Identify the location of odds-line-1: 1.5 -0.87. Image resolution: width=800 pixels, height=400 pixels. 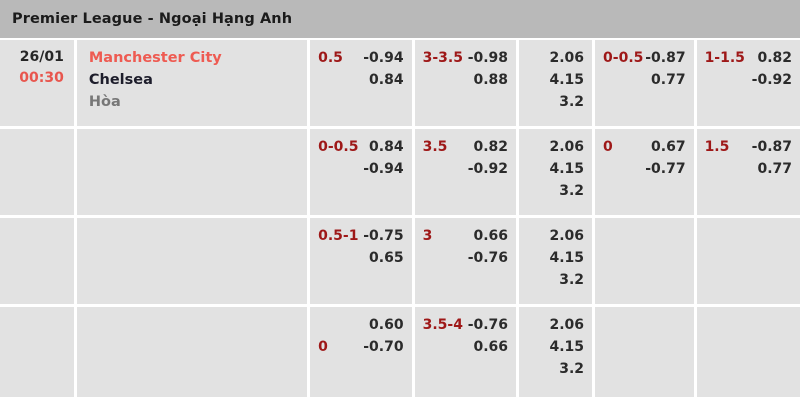
(748, 147).